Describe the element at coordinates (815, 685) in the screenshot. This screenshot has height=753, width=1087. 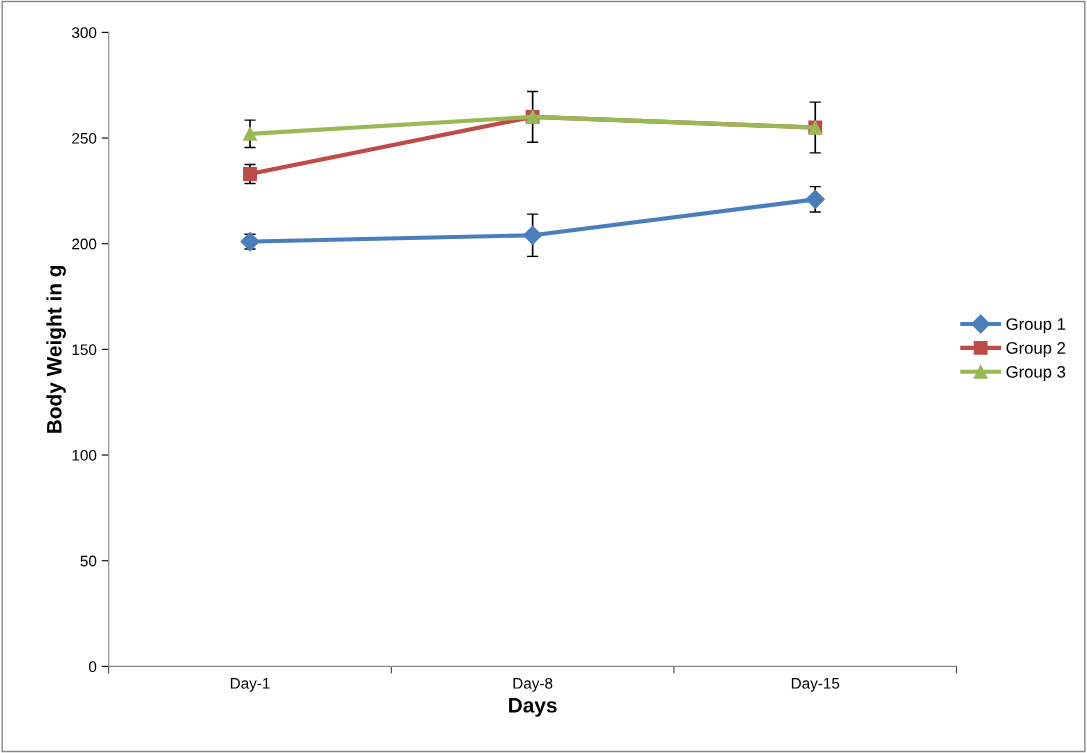
I see `x-tick-label: Day-15` at that location.